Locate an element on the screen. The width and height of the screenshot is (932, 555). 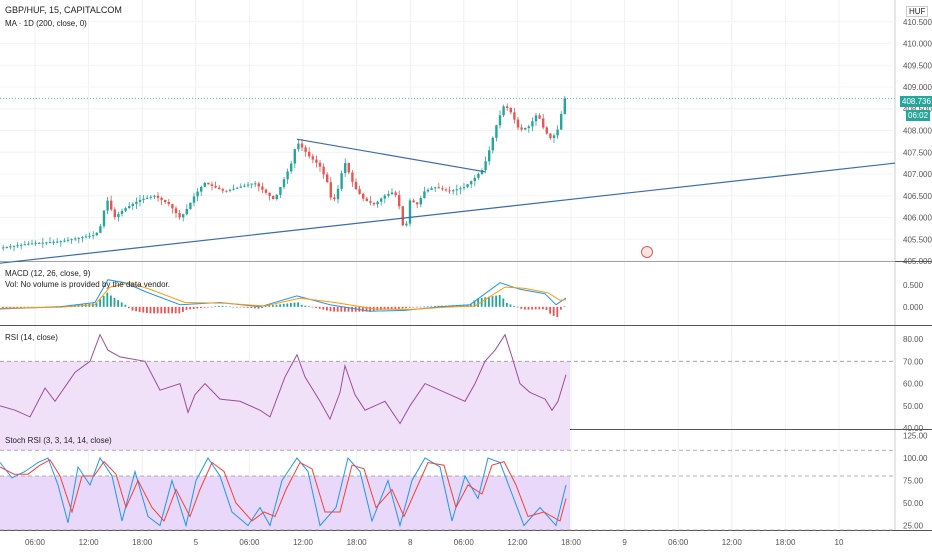
y-tick-label: 405.500 is located at coordinates (917, 239).